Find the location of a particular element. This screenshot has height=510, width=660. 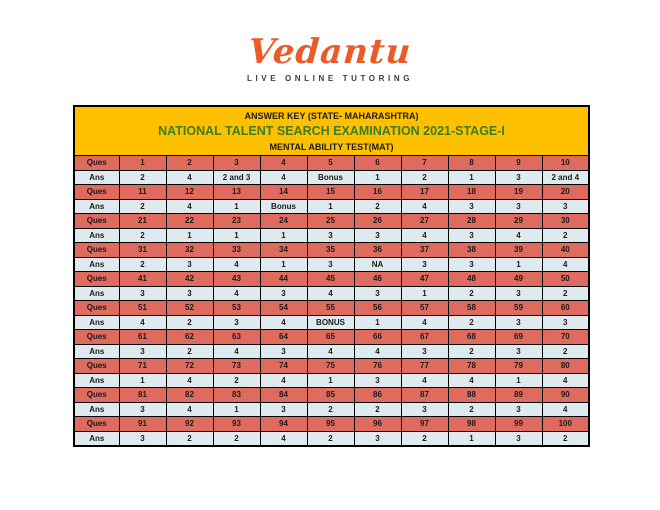

question-number-cell: 75 is located at coordinates (330, 366).